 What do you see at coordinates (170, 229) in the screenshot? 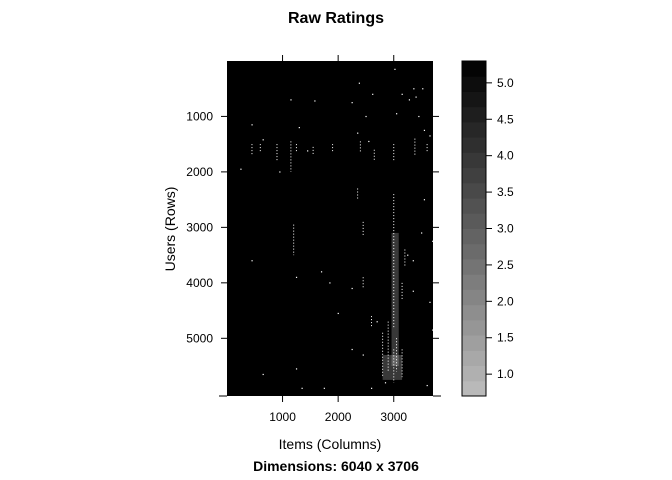
I see `y-axis-label: Users (Rows)` at bounding box center [170, 229].